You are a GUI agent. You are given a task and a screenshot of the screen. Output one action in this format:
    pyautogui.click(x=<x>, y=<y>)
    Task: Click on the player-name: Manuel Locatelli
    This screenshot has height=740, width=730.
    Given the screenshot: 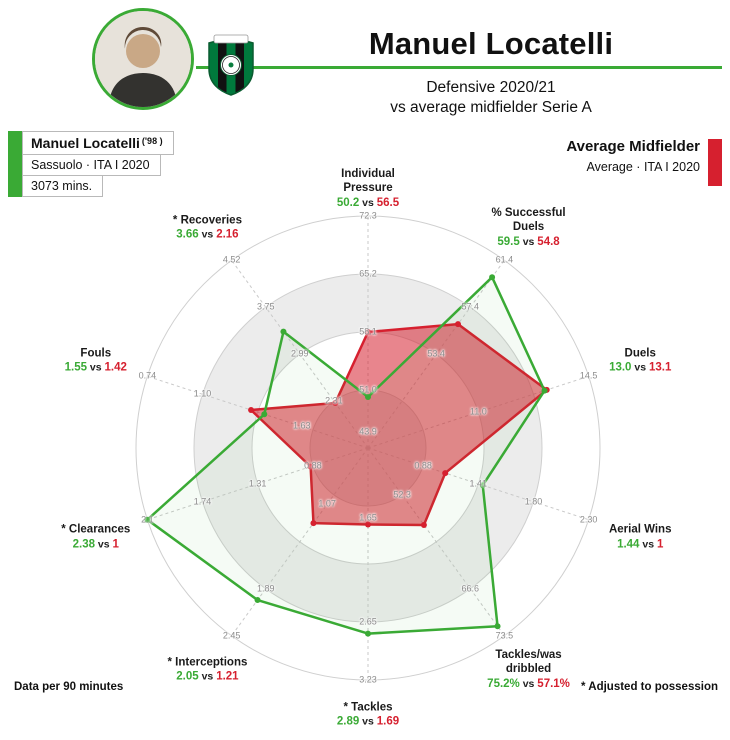 What is the action you would take?
    pyautogui.click(x=85, y=143)
    